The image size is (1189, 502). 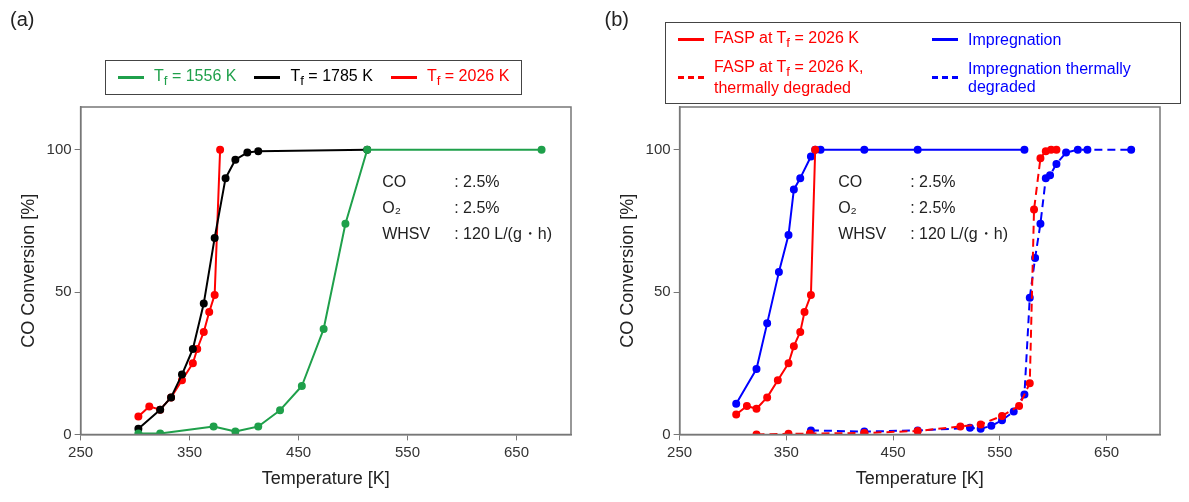 What do you see at coordinates (331, 78) in the screenshot?
I see `legend-label: T$_{f}$ = 1785 K` at bounding box center [331, 78].